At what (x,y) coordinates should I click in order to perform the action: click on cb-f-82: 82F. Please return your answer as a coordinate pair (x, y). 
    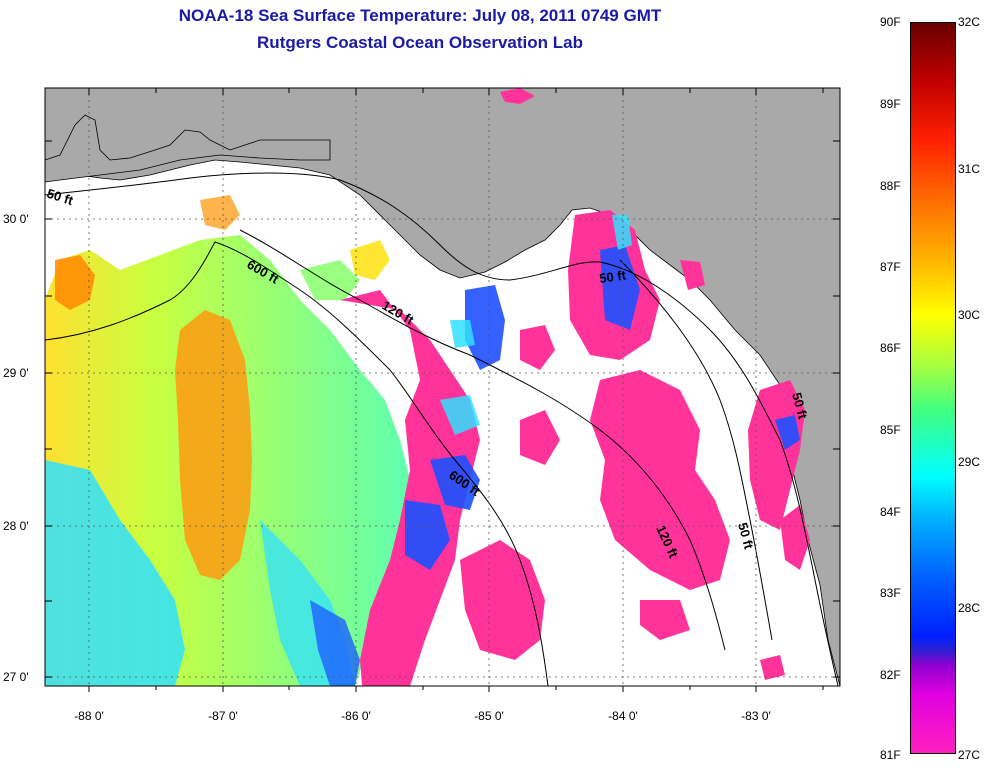
    Looking at the image, I should click on (890, 675).